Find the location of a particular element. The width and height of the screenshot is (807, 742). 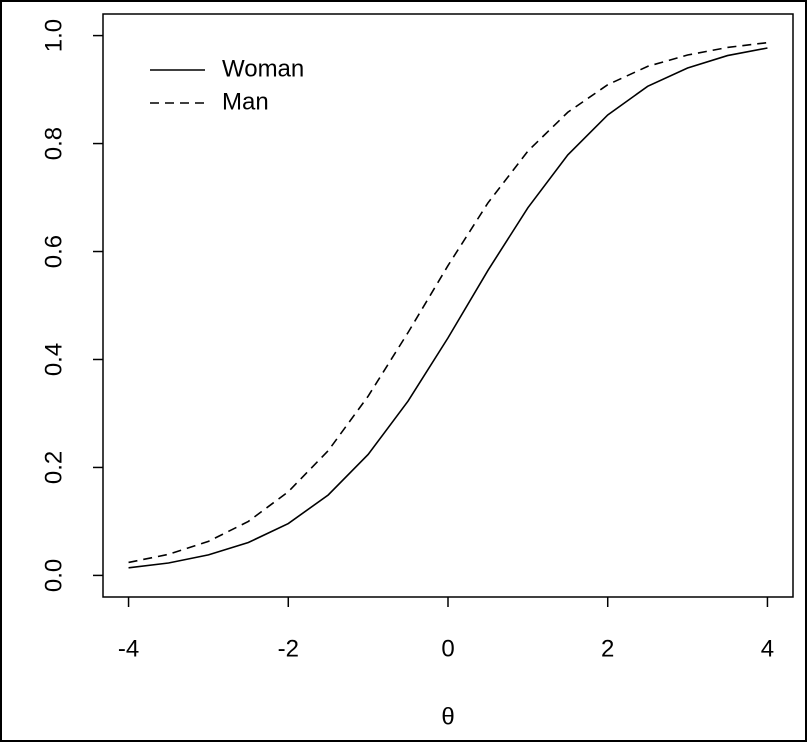

legend-label: Woman is located at coordinates (263, 68).